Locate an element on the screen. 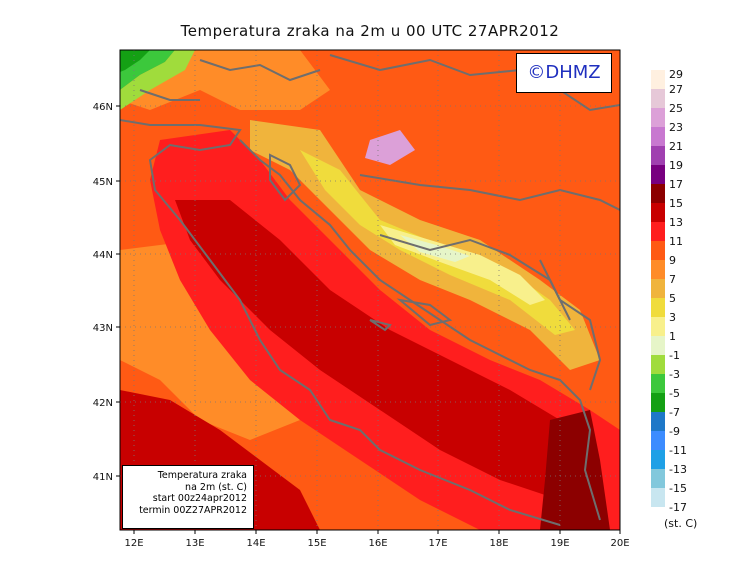 The width and height of the screenshot is (740, 582). lon-label: 14E is located at coordinates (255, 543).